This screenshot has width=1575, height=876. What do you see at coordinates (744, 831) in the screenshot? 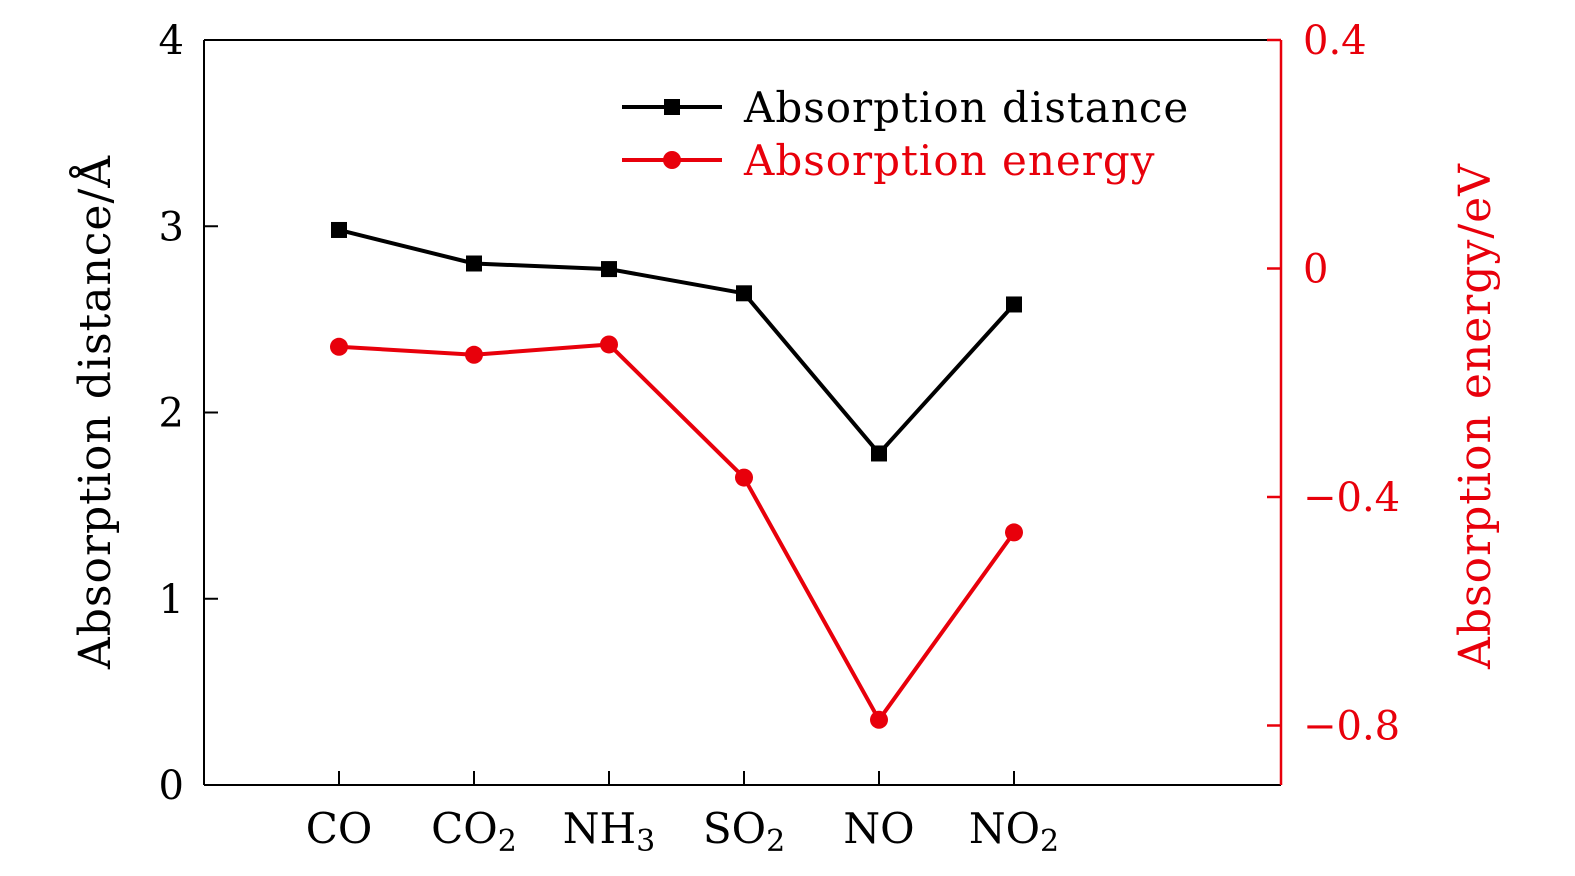
I see `x-tick-label: SO2` at bounding box center [744, 831].